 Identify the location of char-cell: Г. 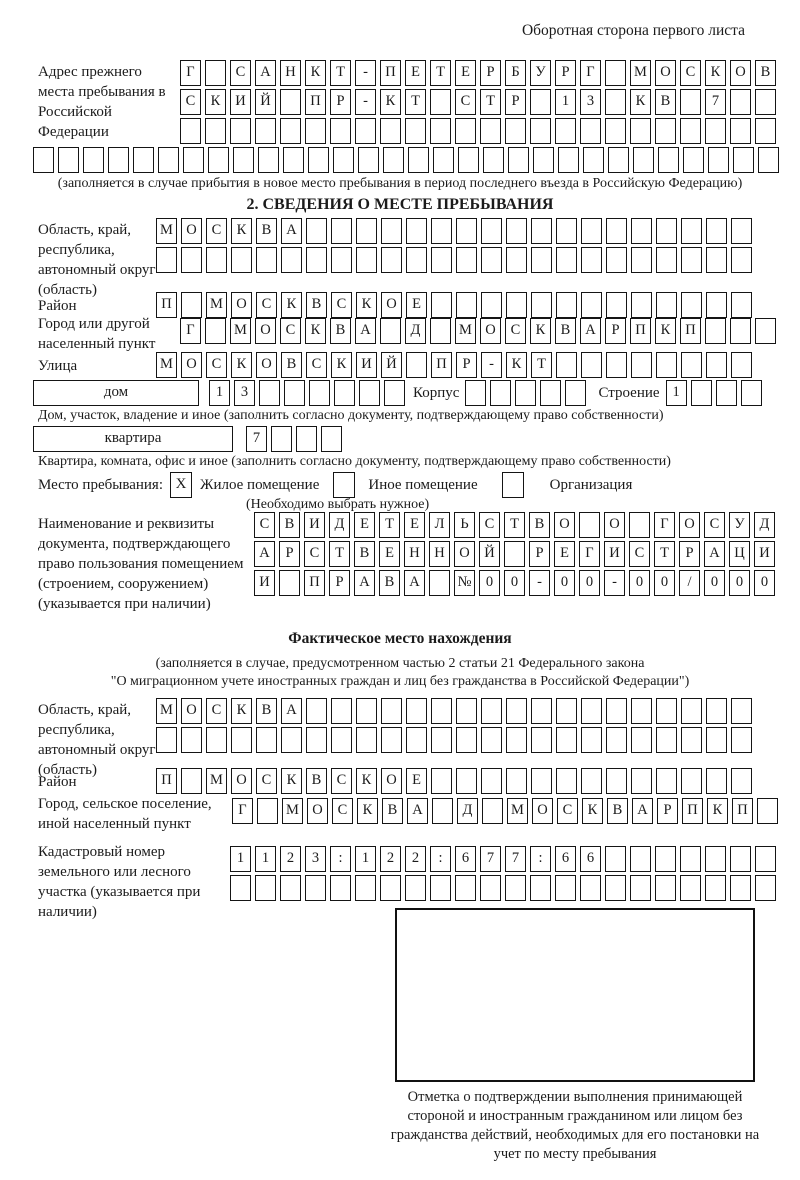
(590, 73).